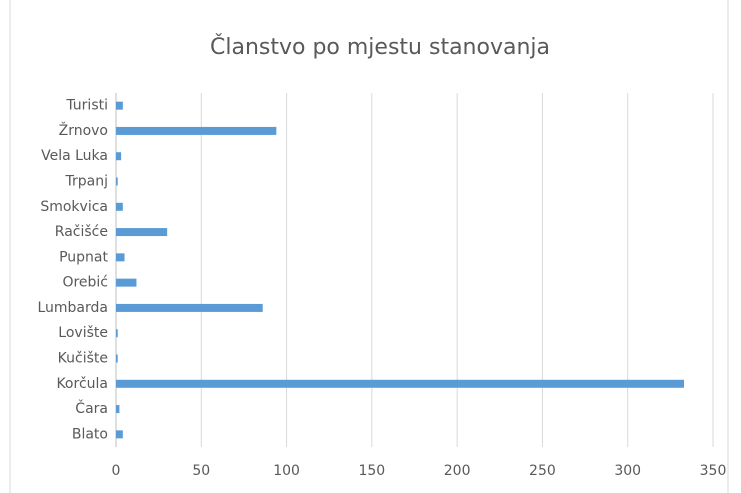 The height and width of the screenshot is (493, 741). What do you see at coordinates (74, 207) in the screenshot?
I see `y-tick-label: Smokvica` at bounding box center [74, 207].